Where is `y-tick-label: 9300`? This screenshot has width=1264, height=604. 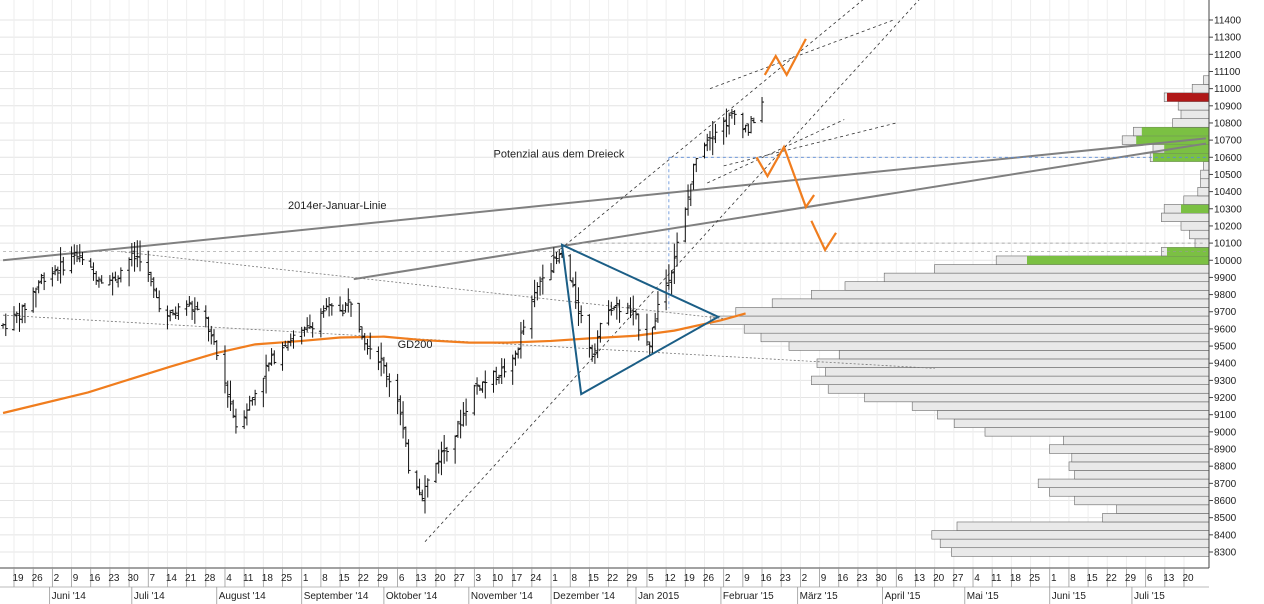
y-tick-label: 9300 is located at coordinates (1225, 381).